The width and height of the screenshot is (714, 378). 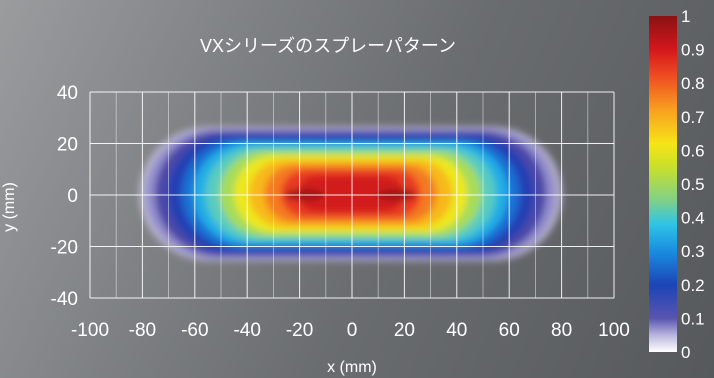 I want to click on colorbar-tick-label: 0.6, so click(x=693, y=150).